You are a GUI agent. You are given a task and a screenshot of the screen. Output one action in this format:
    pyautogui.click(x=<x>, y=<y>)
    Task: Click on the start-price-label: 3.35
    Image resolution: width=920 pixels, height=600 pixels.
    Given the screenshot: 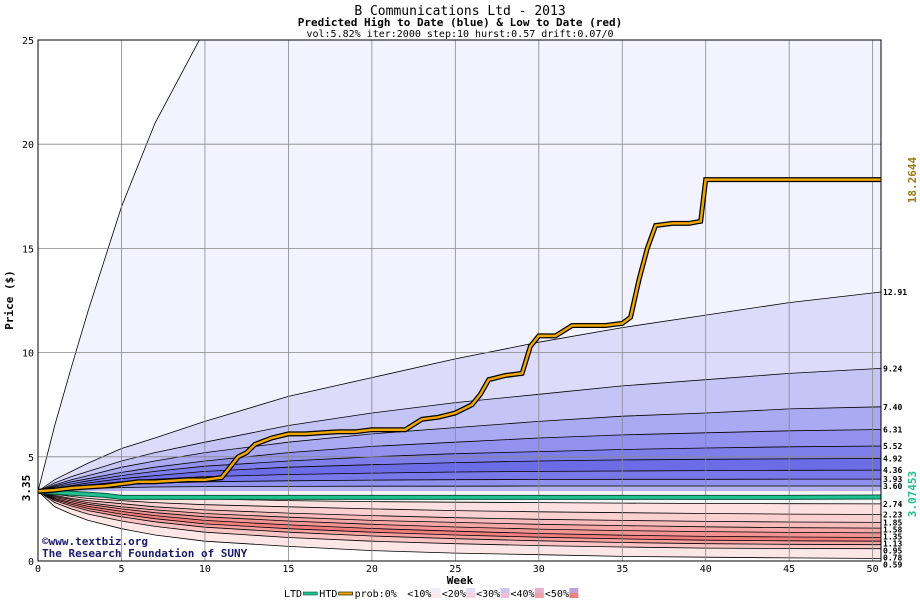 What is the action you would take?
    pyautogui.click(x=26, y=488)
    